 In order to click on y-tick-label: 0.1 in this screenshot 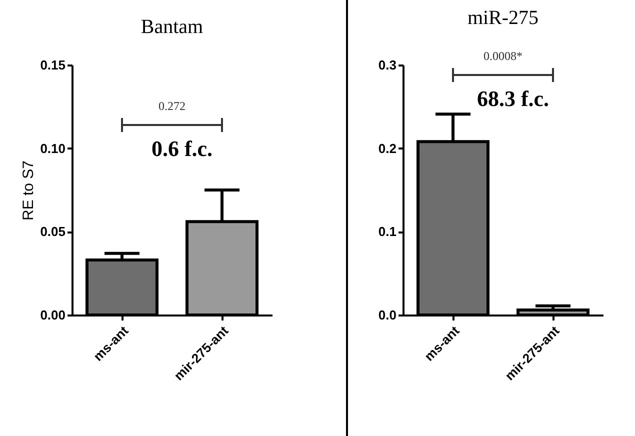, I will do `click(387, 232)`.